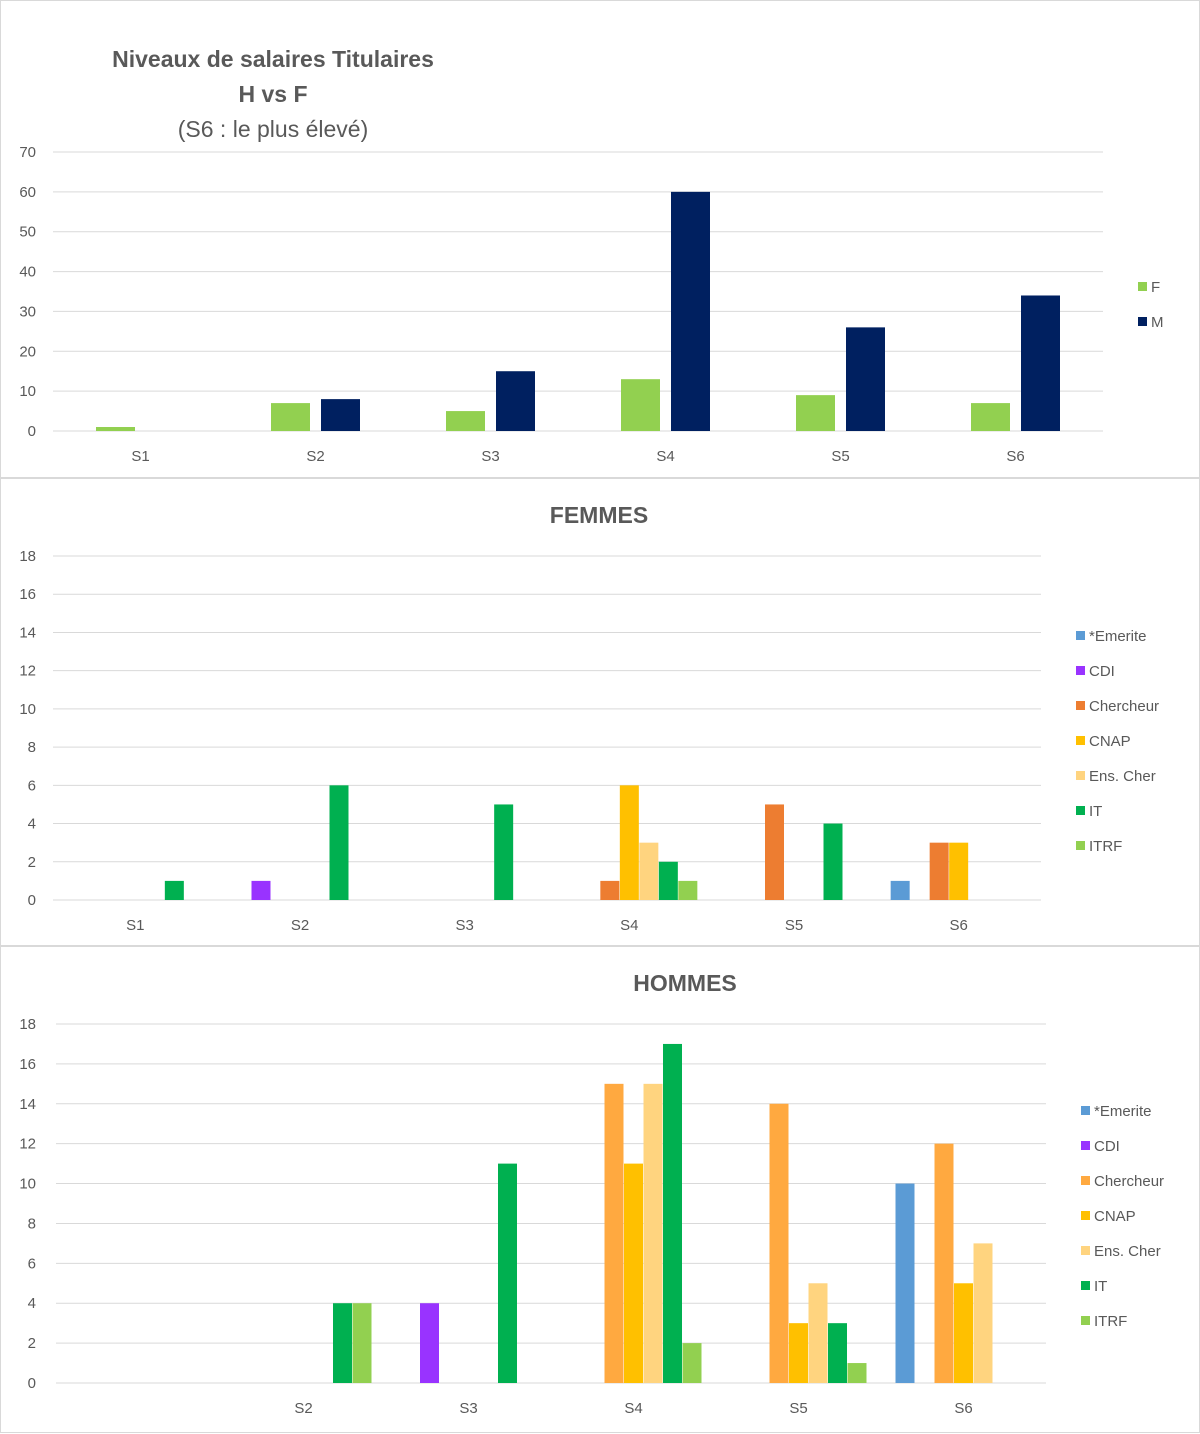 This screenshot has width=1200, height=1434. I want to click on y-tick-label: 60, so click(27, 192).